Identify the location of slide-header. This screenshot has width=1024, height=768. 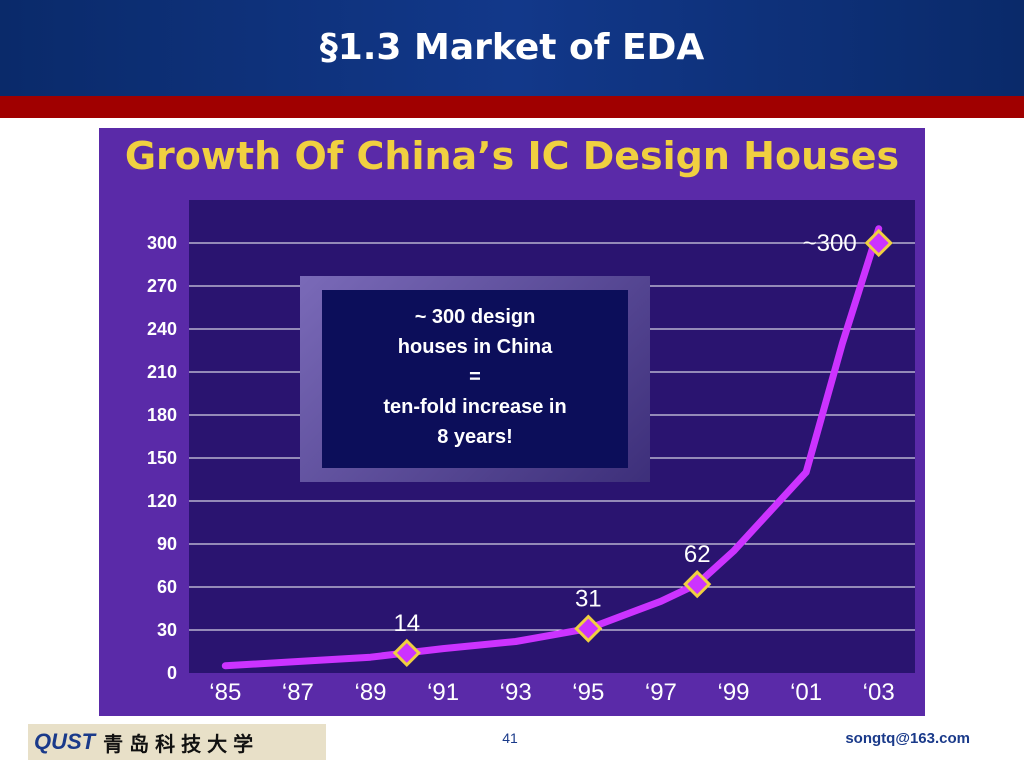
(512, 48).